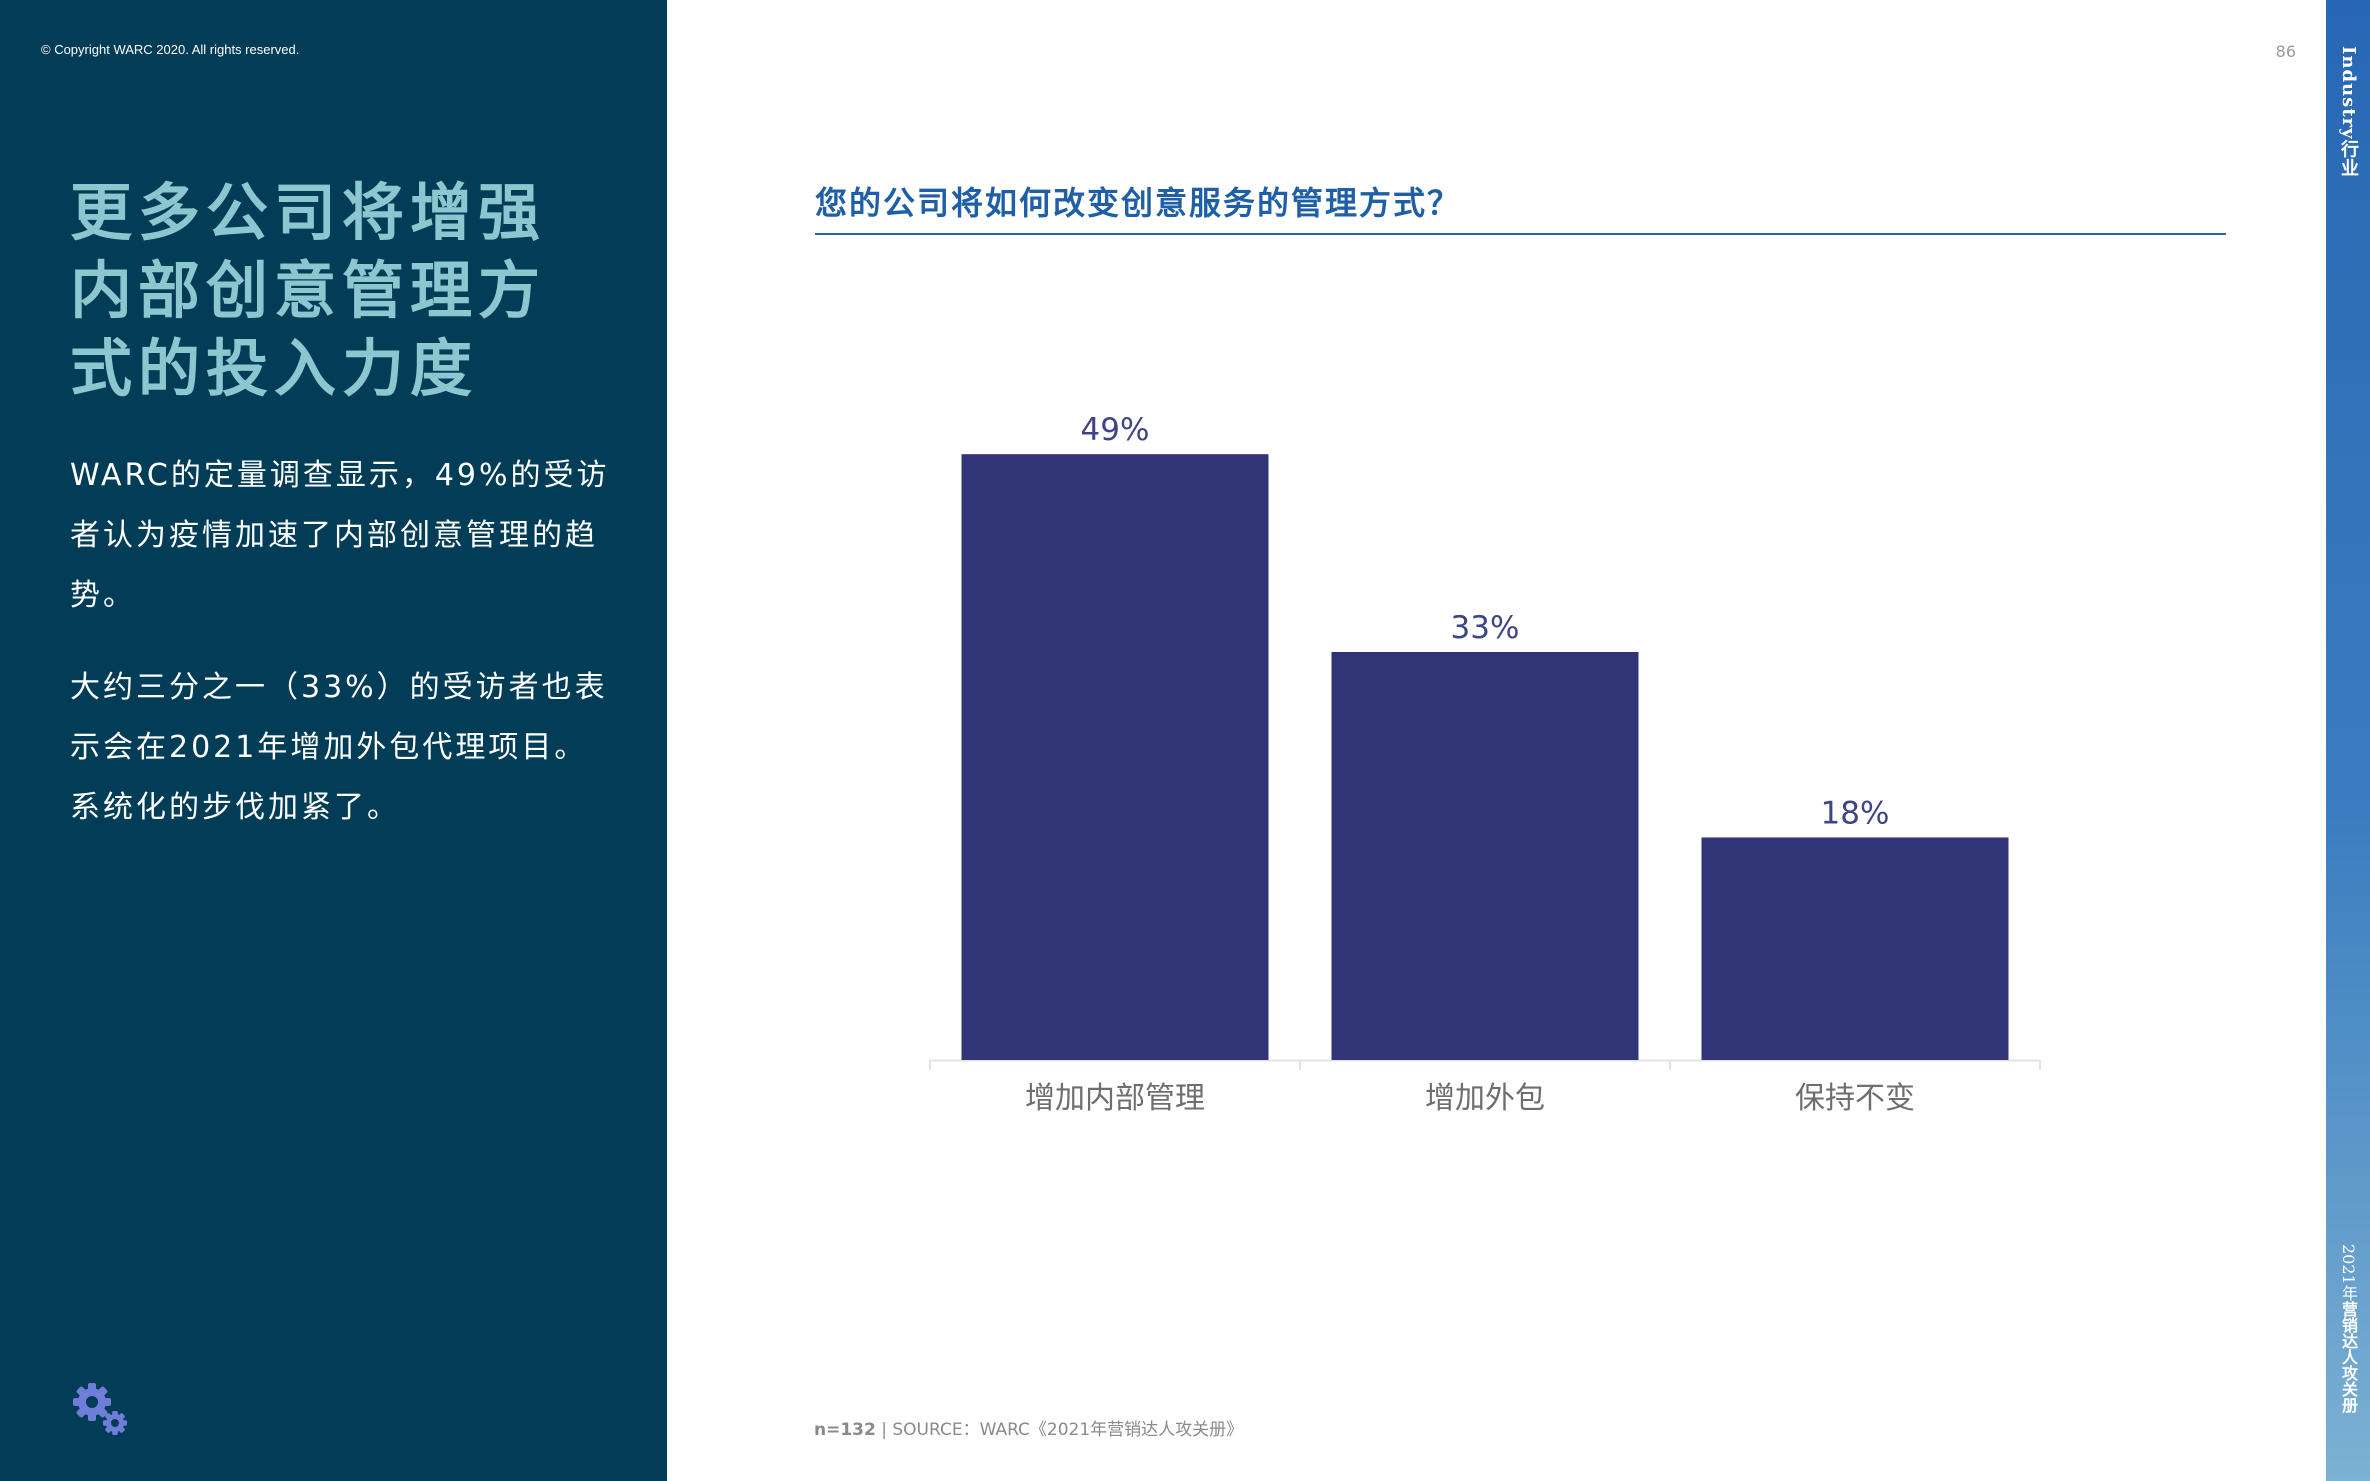 This screenshot has width=2370, height=1481. I want to click on source-text: | SOURCE：WARC《2021年营销达人攻关册》, so click(1059, 1430).